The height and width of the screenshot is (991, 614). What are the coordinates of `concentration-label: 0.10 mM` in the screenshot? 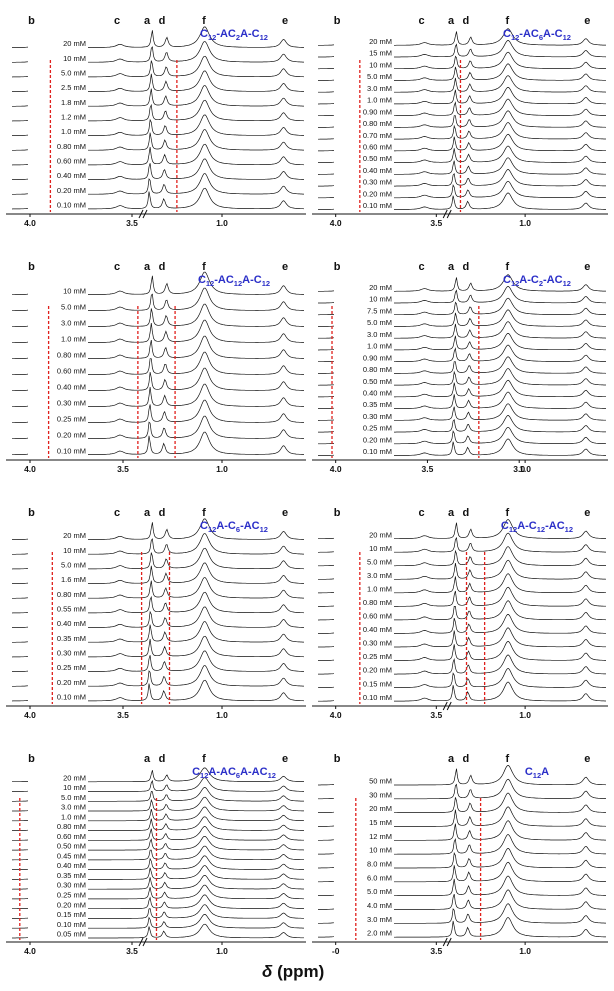 It's located at (377, 697).